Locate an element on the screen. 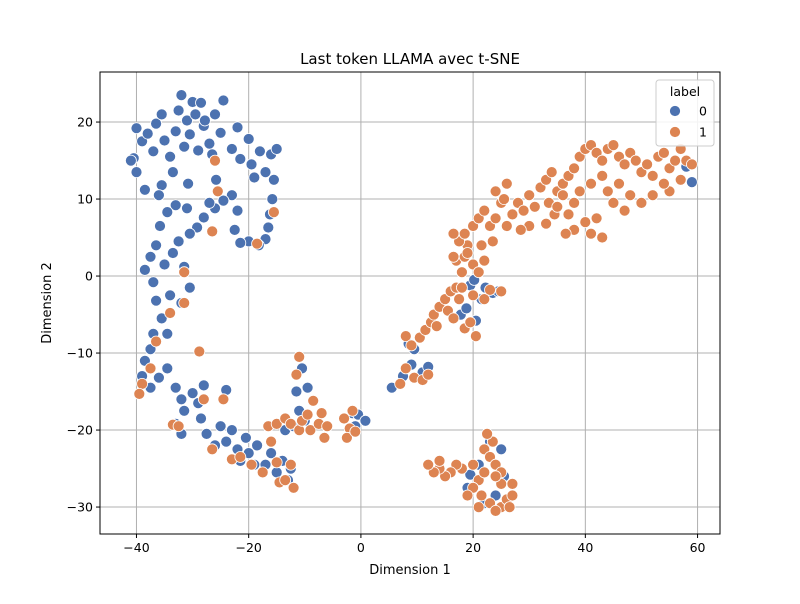 Image resolution: width=800 pixels, height=604 pixels. y-tick-label: −10 is located at coordinates (80, 353).